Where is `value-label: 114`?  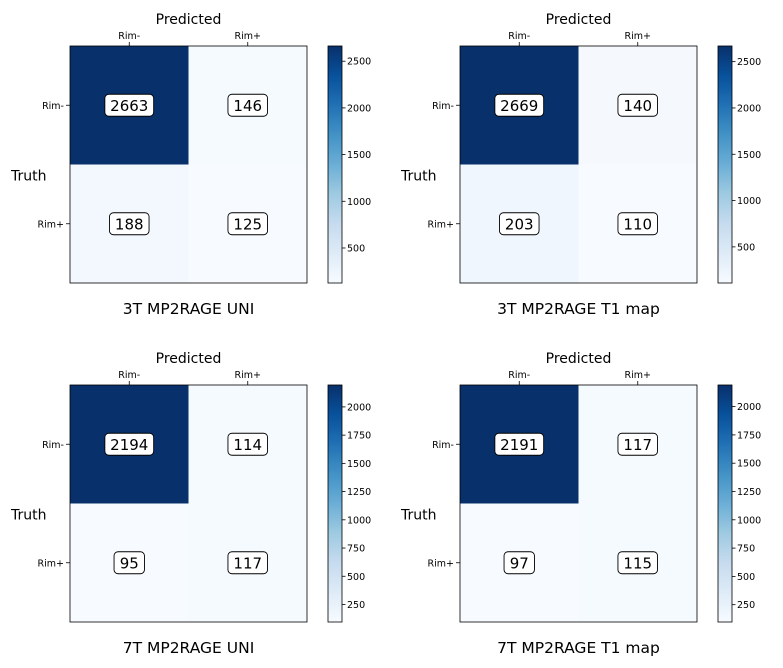 value-label: 114 is located at coordinates (247, 445).